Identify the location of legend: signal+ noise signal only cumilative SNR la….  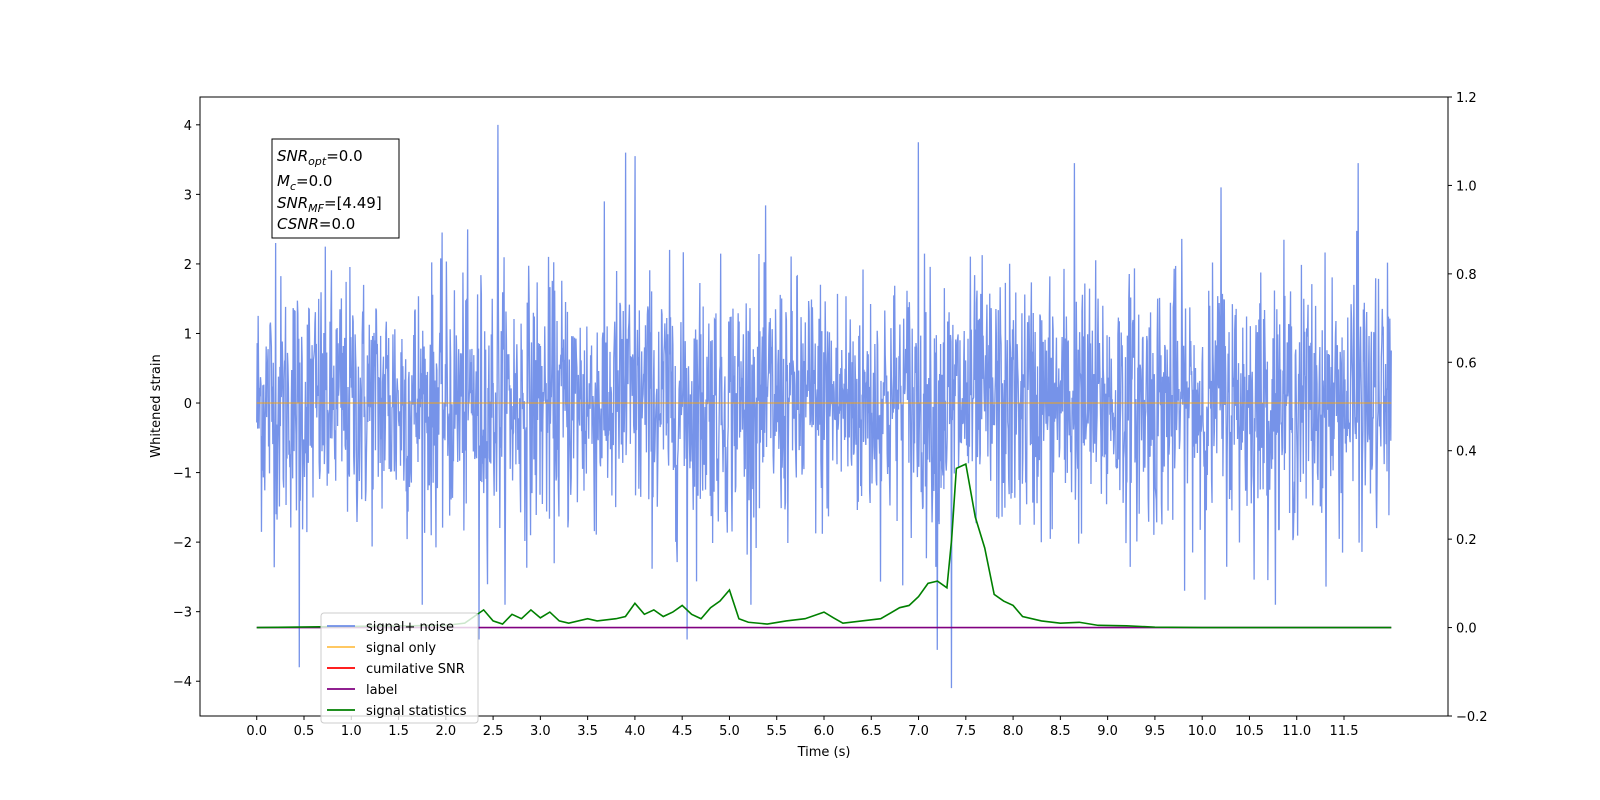
(399, 668).